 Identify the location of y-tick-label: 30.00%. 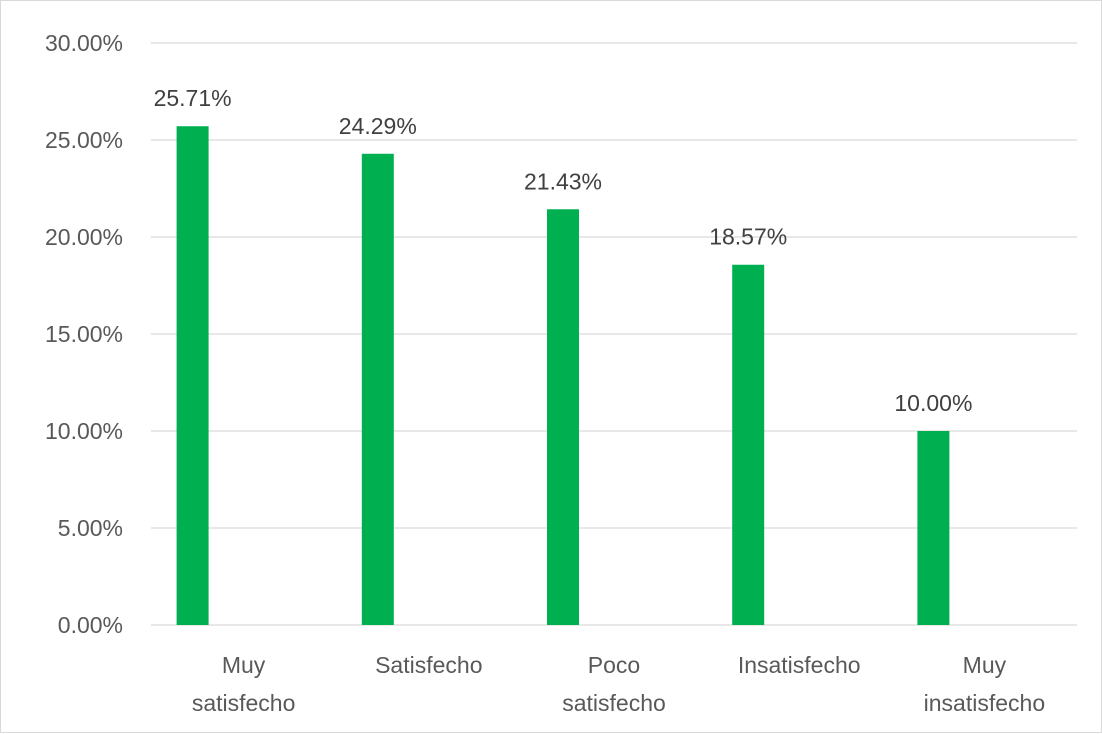
(84, 43).